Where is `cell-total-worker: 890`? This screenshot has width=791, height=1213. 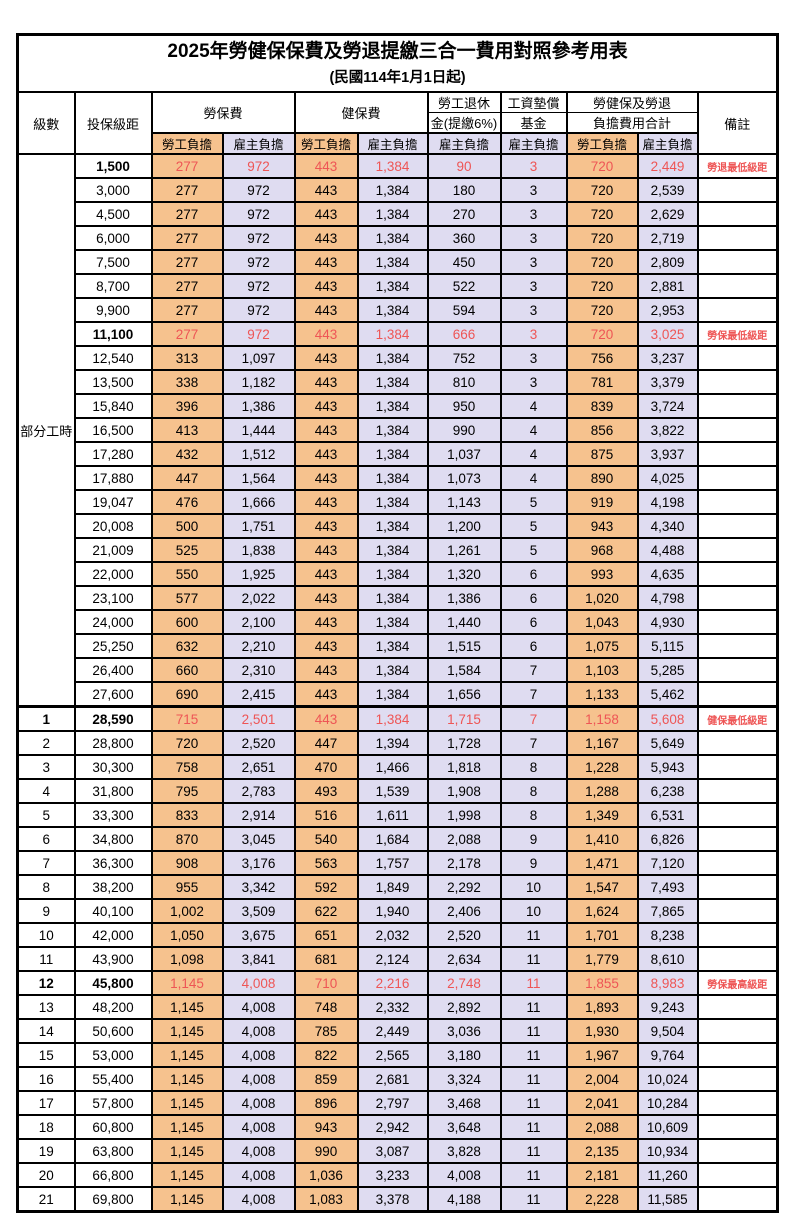
cell-total-worker: 890 is located at coordinates (602, 478).